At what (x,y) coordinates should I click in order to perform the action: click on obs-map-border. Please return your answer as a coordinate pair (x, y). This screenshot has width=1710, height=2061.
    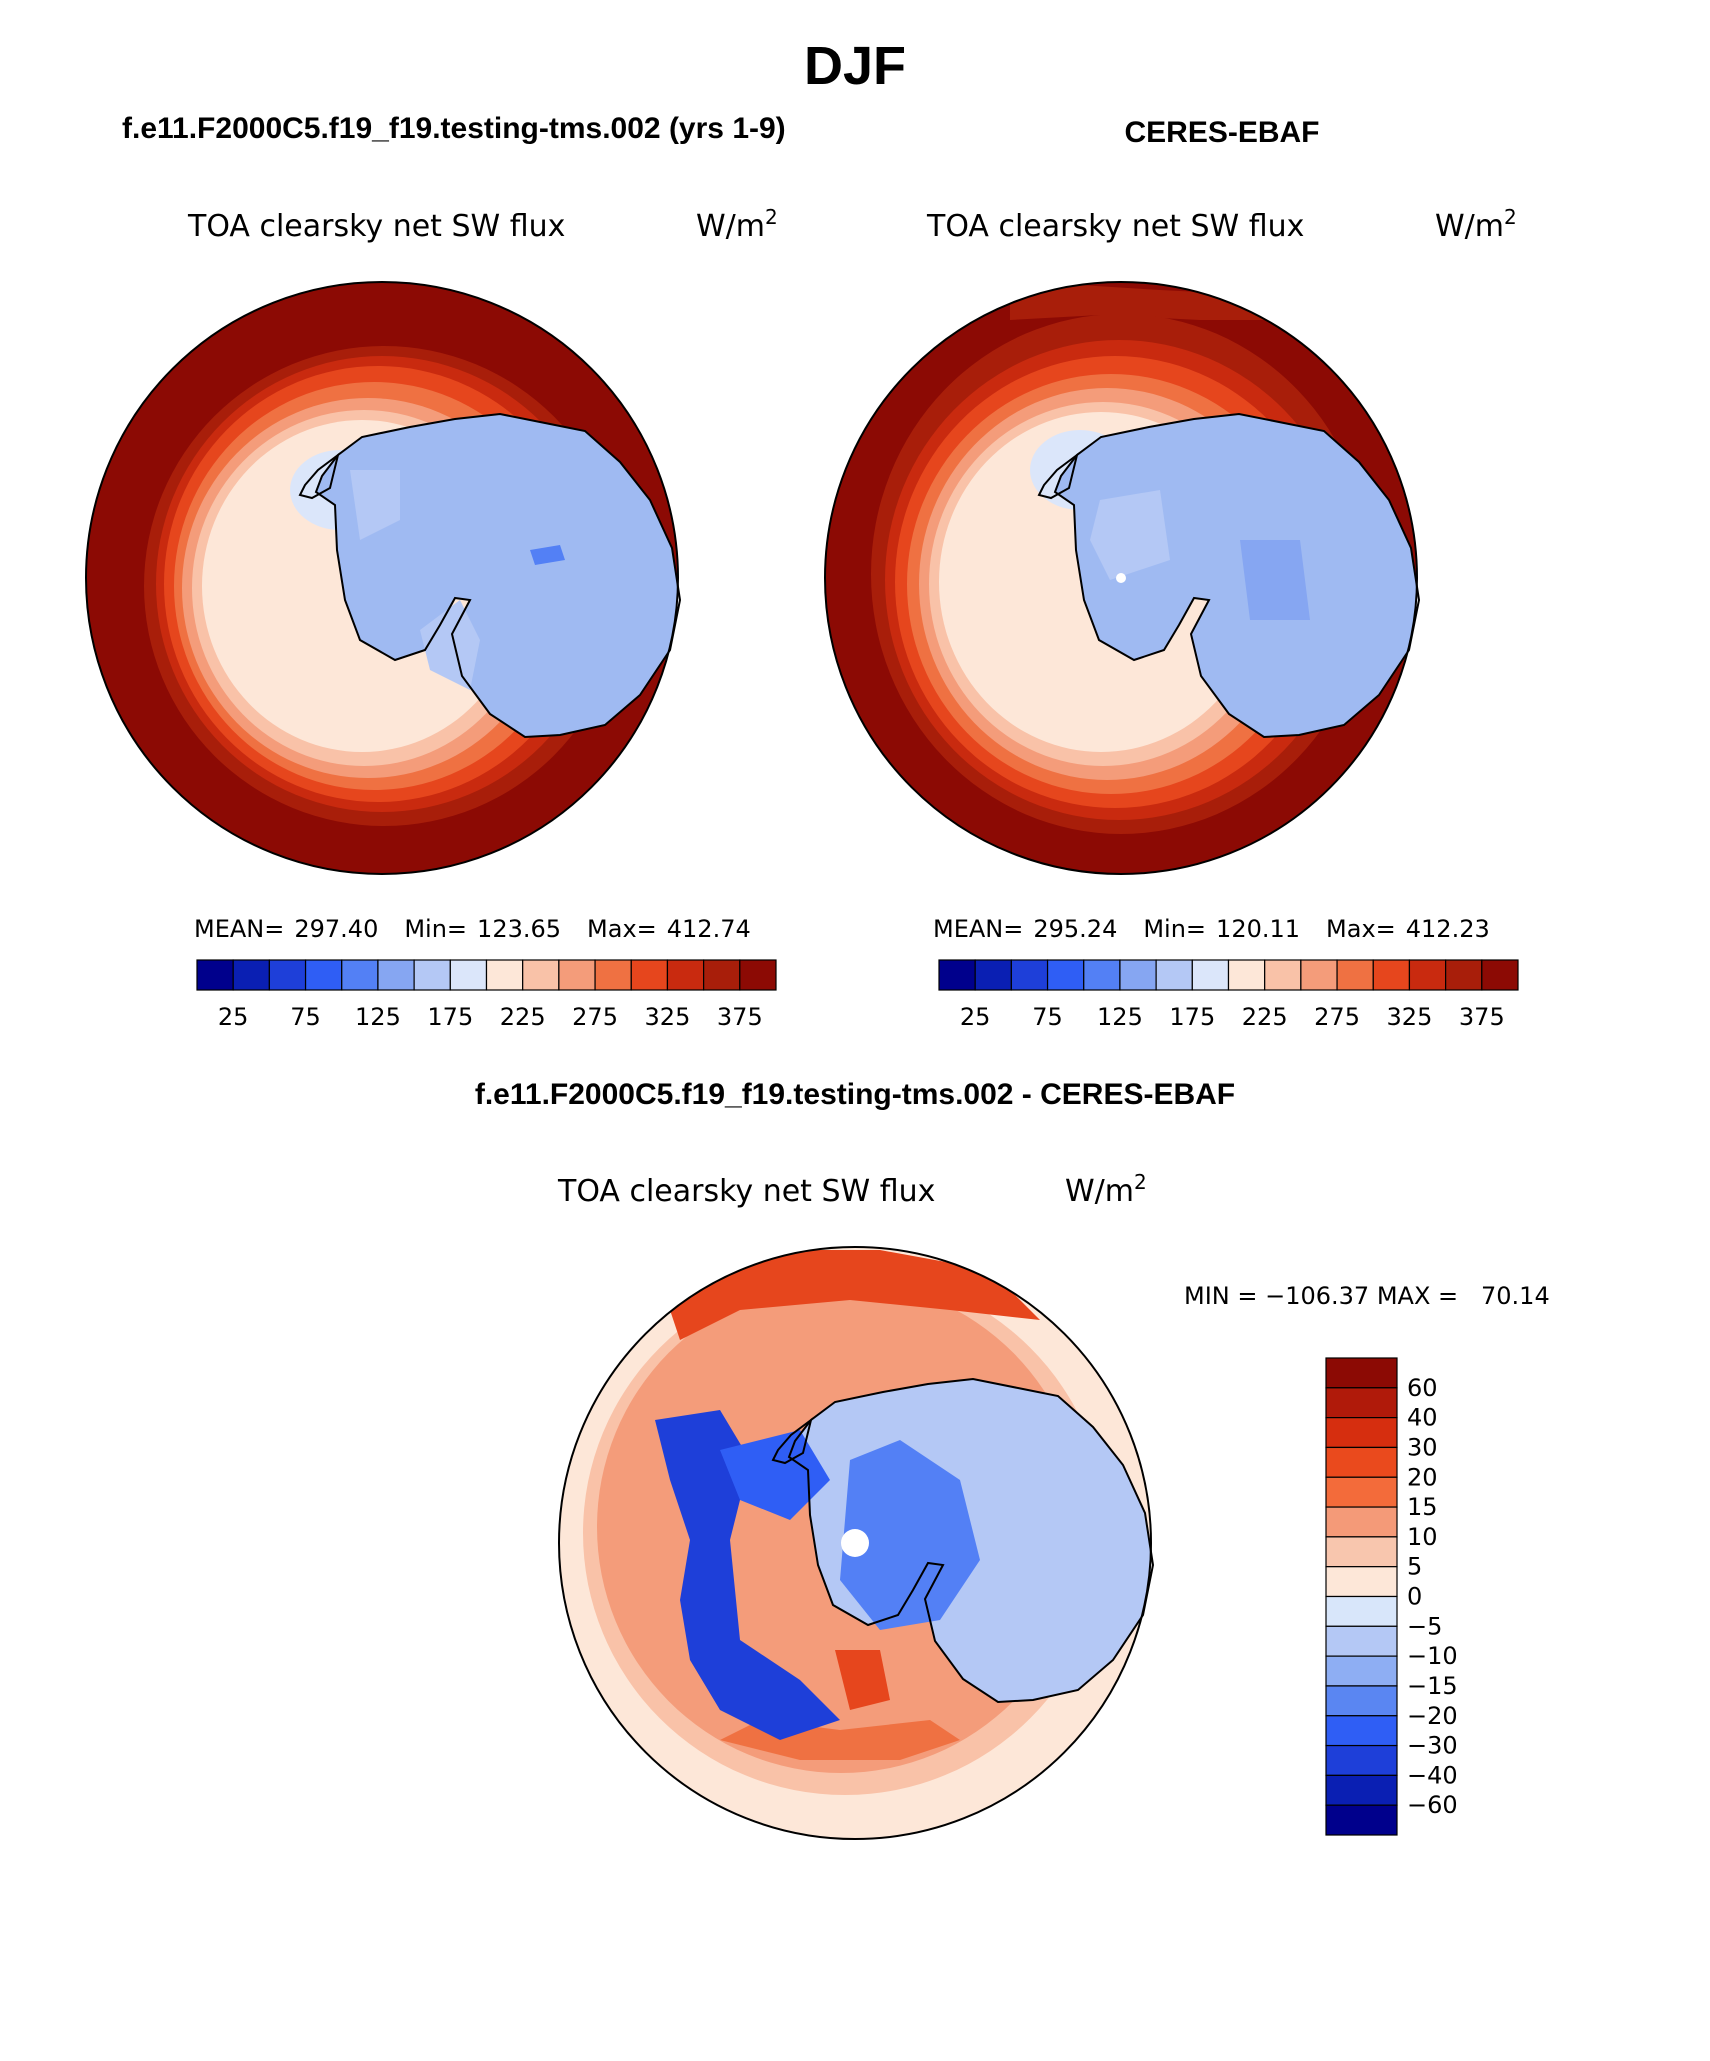
    Looking at the image, I should click on (1121, 578).